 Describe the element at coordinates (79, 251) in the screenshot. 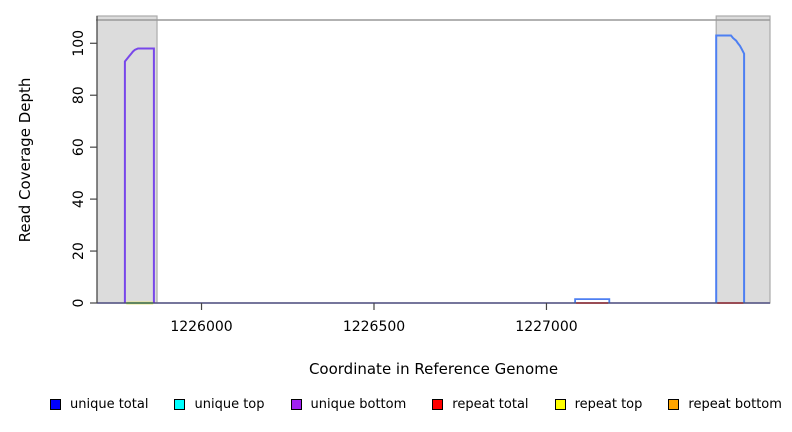

I see `y-tick-label: 20` at that location.